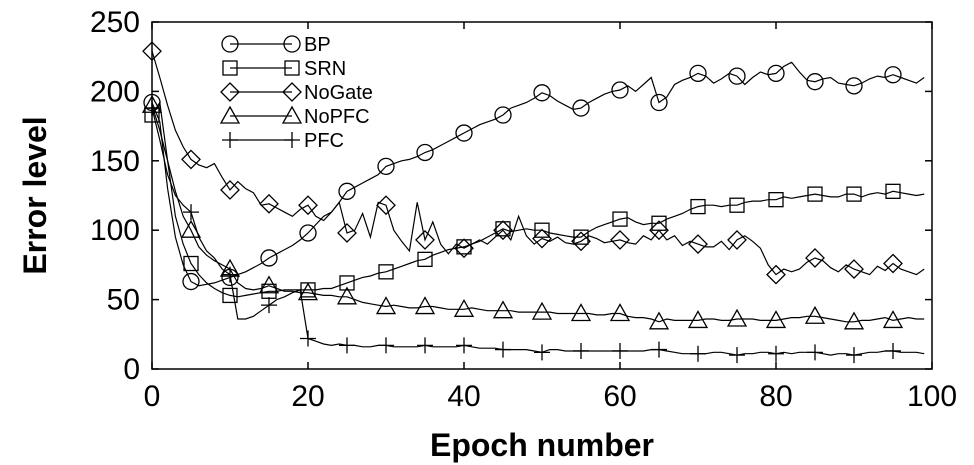  What do you see at coordinates (317, 45) in the screenshot?
I see `legend-label: BP` at bounding box center [317, 45].